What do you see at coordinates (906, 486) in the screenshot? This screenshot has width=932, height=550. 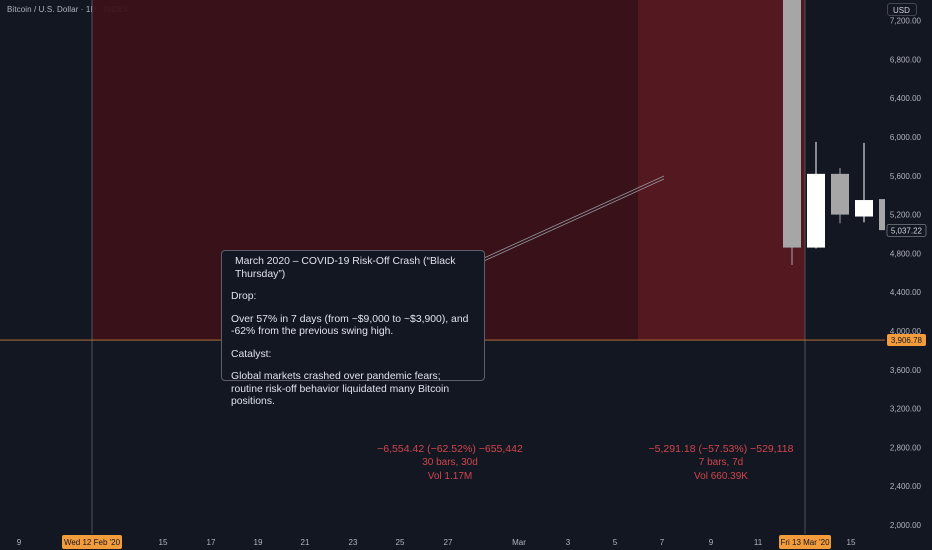 I see `y-tick-label: 2,400.00` at bounding box center [906, 486].